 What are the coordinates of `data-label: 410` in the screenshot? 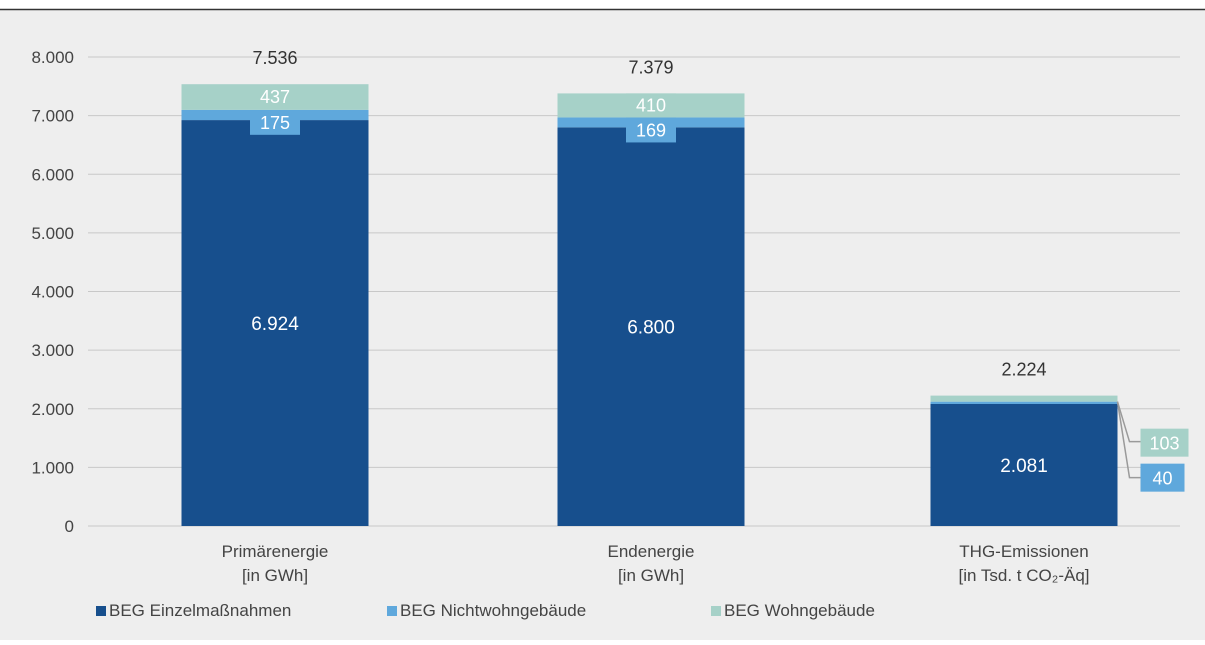 It's located at (651, 105).